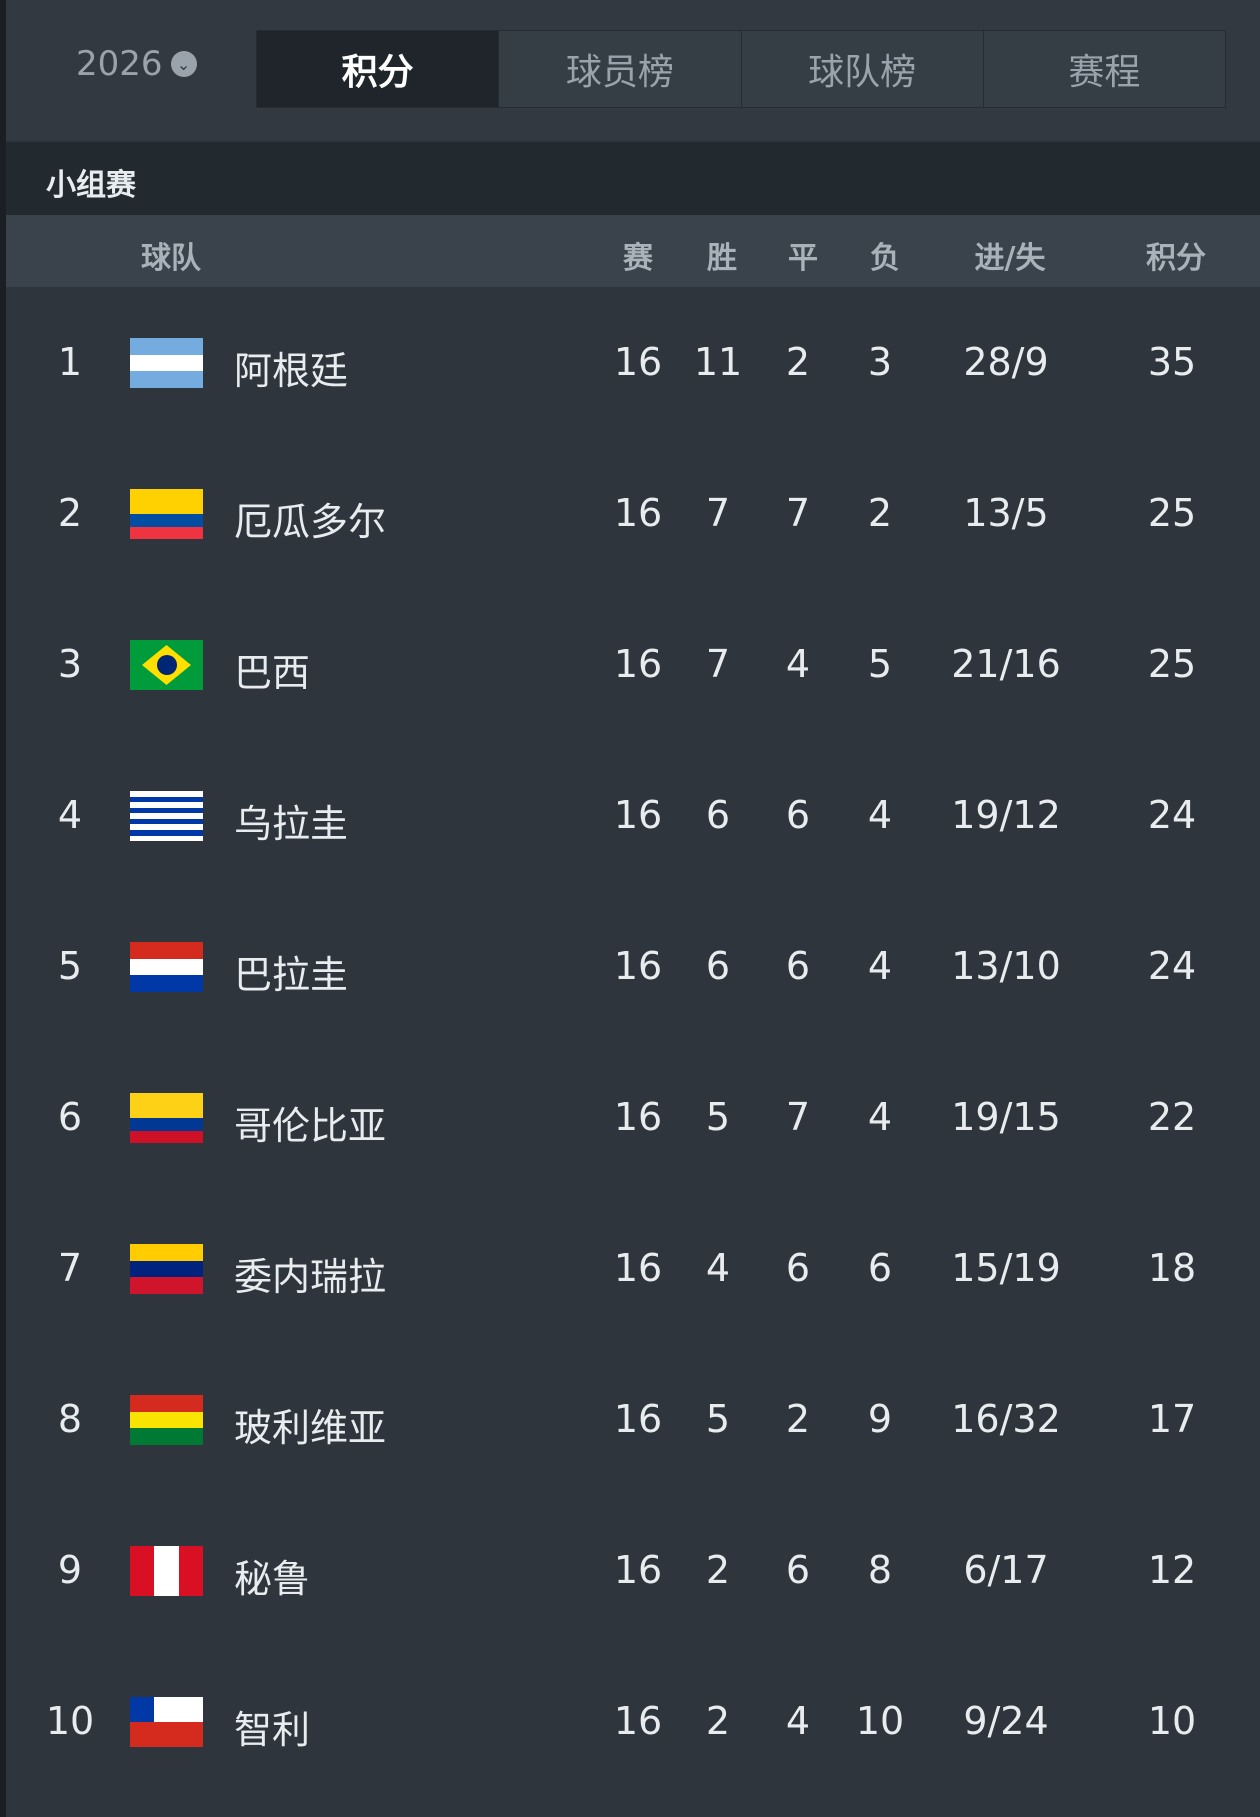 The image size is (1260, 1817). What do you see at coordinates (1006, 1268) in the screenshot?
I see `cell-g: 15/19` at bounding box center [1006, 1268].